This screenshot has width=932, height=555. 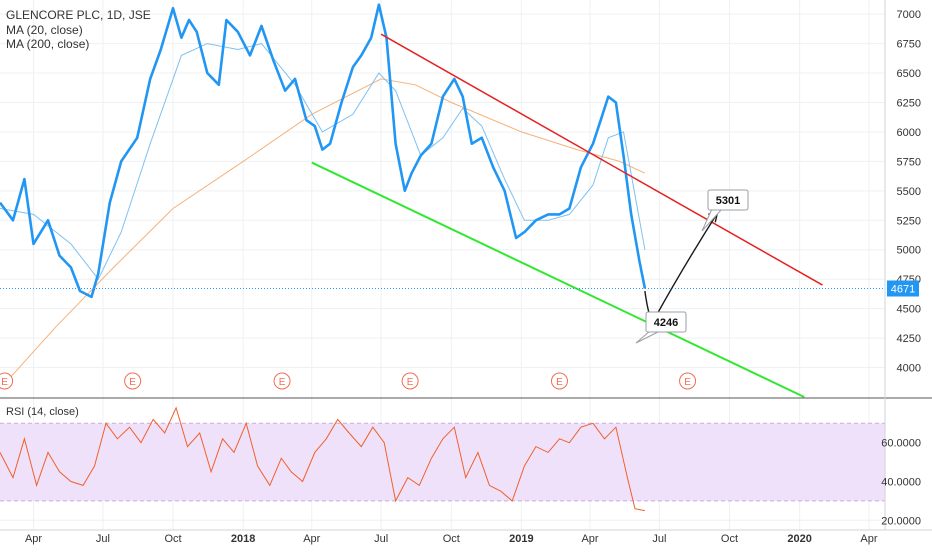 What do you see at coordinates (901, 521) in the screenshot?
I see `rsi-tick-label: 20.0000` at bounding box center [901, 521].